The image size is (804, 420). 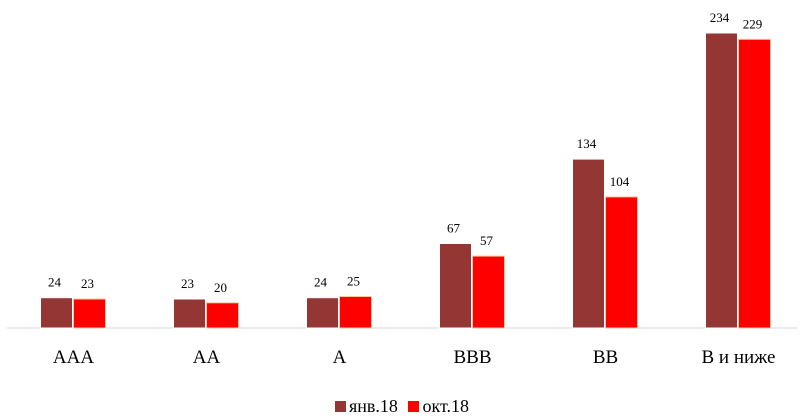 What do you see at coordinates (73, 357) in the screenshot?
I see `category-label-1: AAA` at bounding box center [73, 357].